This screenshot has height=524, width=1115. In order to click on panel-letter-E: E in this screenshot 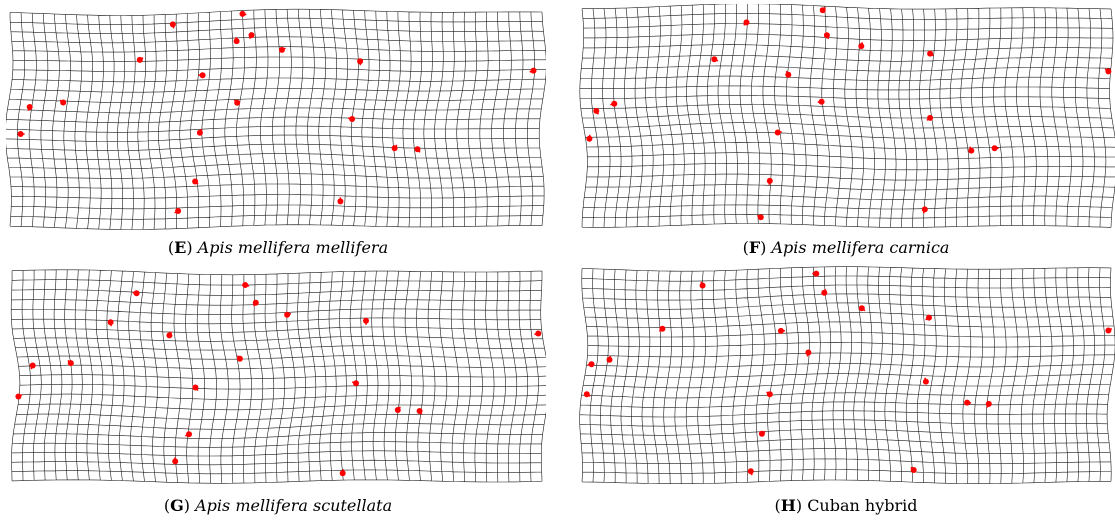, I will do `click(180, 247)`.